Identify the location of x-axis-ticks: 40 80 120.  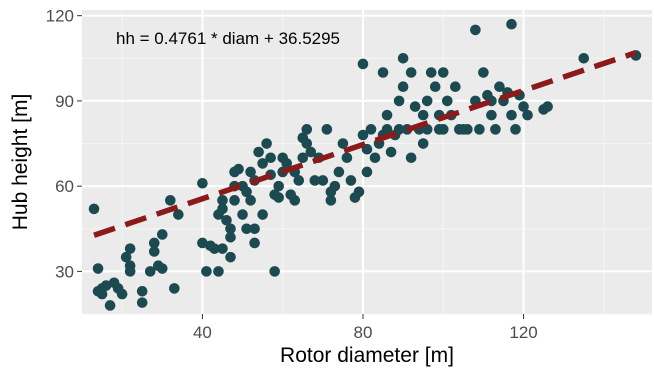
(365, 328).